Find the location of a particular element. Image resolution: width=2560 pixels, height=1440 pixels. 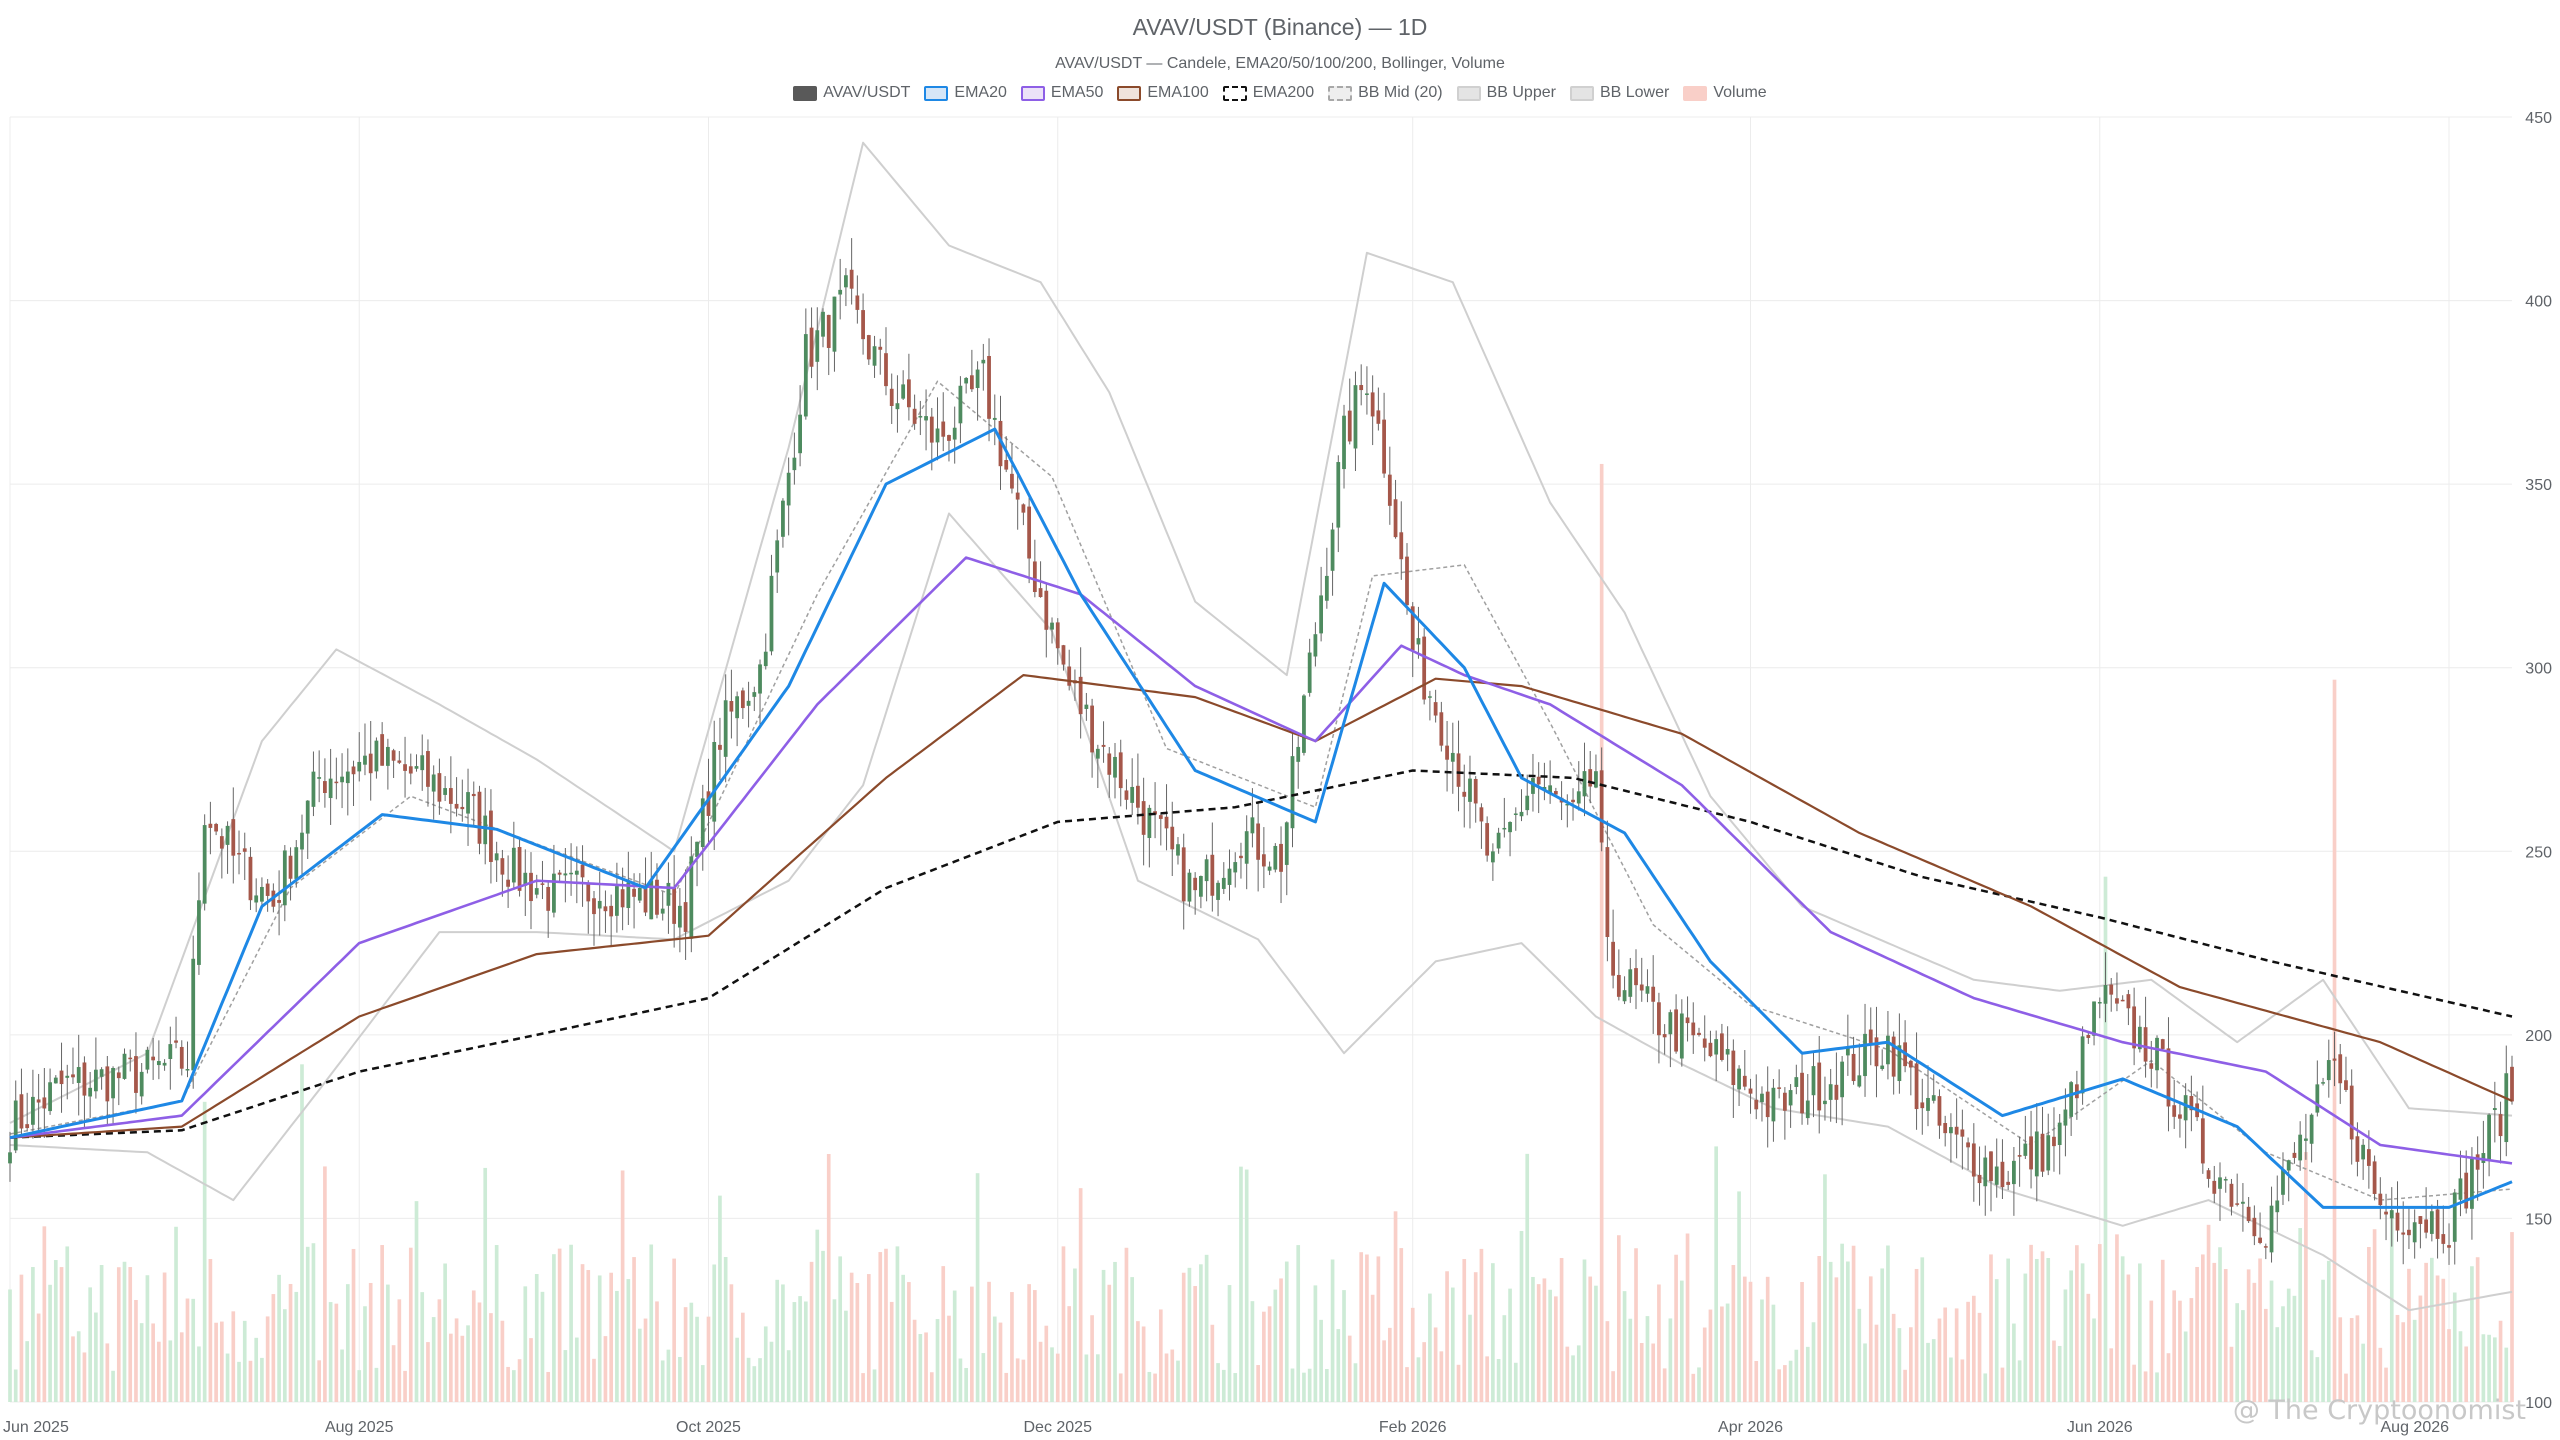

legend-label: EMA100 is located at coordinates (1178, 92).